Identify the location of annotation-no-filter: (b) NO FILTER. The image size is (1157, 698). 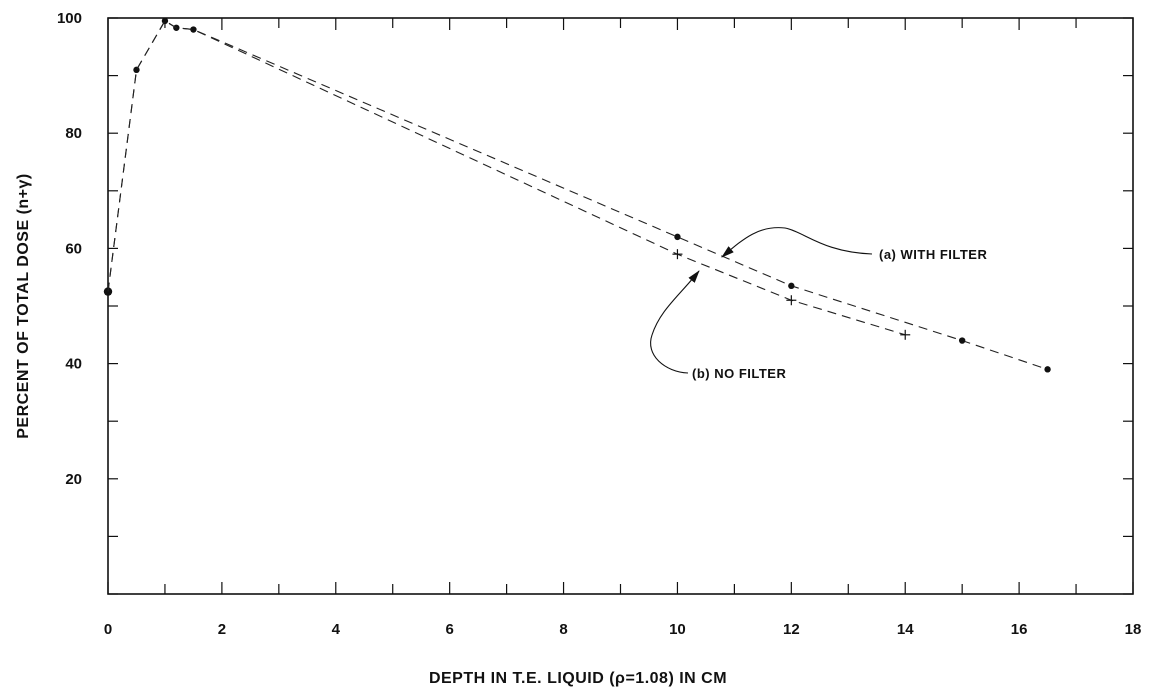
(739, 373).